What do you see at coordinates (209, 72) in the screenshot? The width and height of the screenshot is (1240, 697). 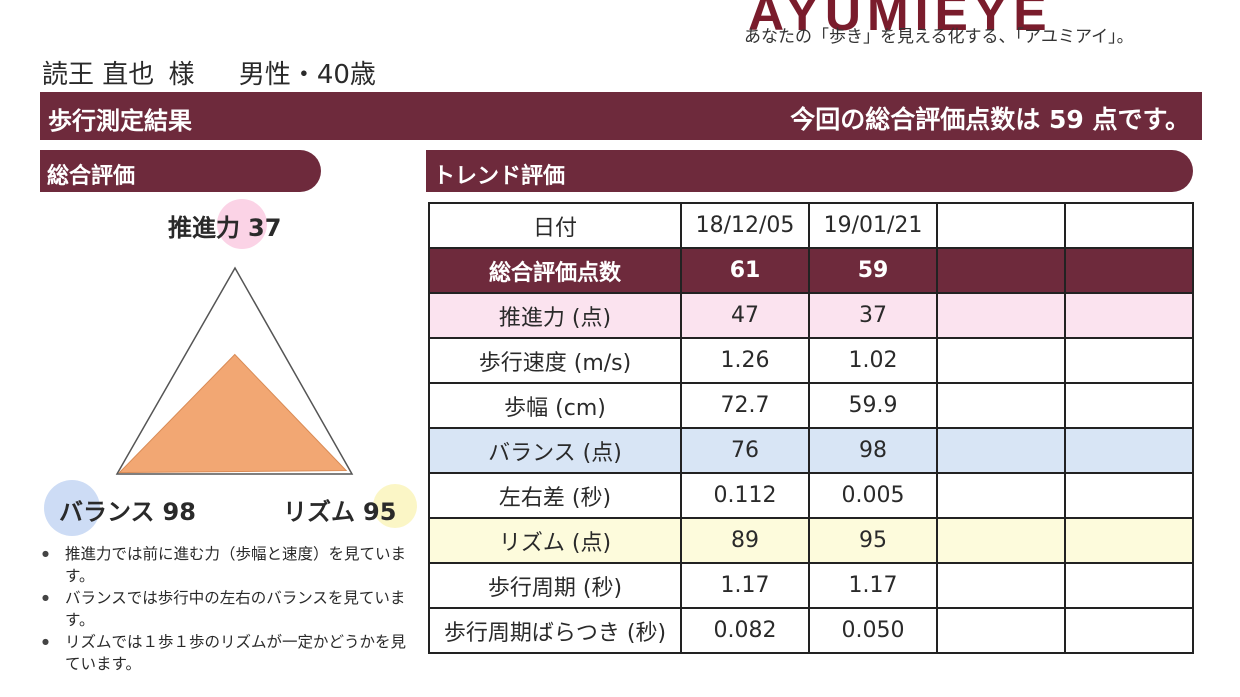 I see `patient-info: 読王 直也 様 男性・40歳` at bounding box center [209, 72].